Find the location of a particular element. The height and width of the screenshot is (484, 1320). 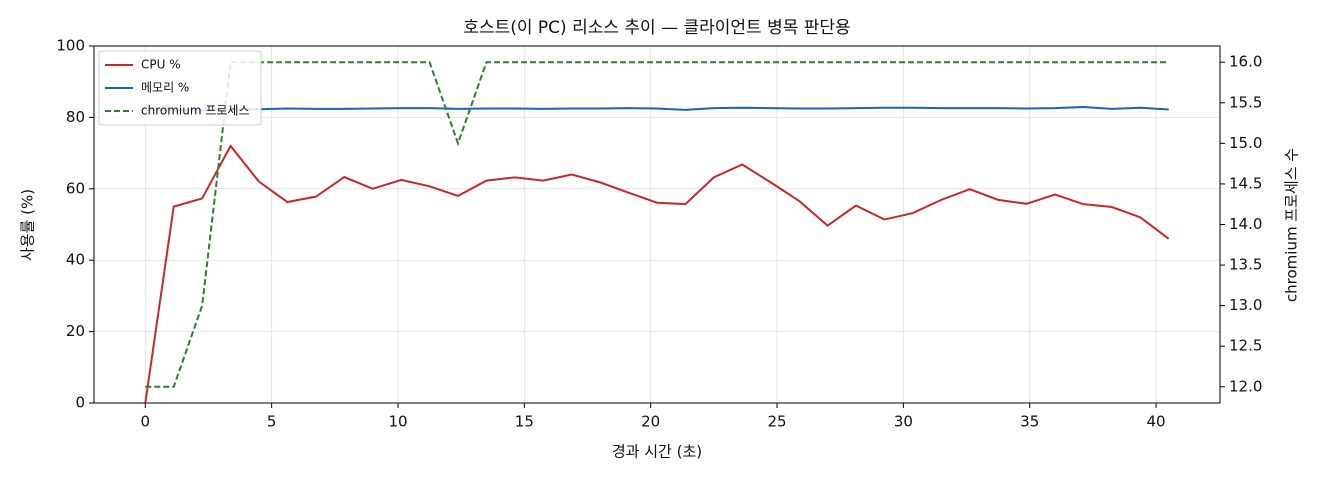

x-tick-label: 15 is located at coordinates (524, 422).